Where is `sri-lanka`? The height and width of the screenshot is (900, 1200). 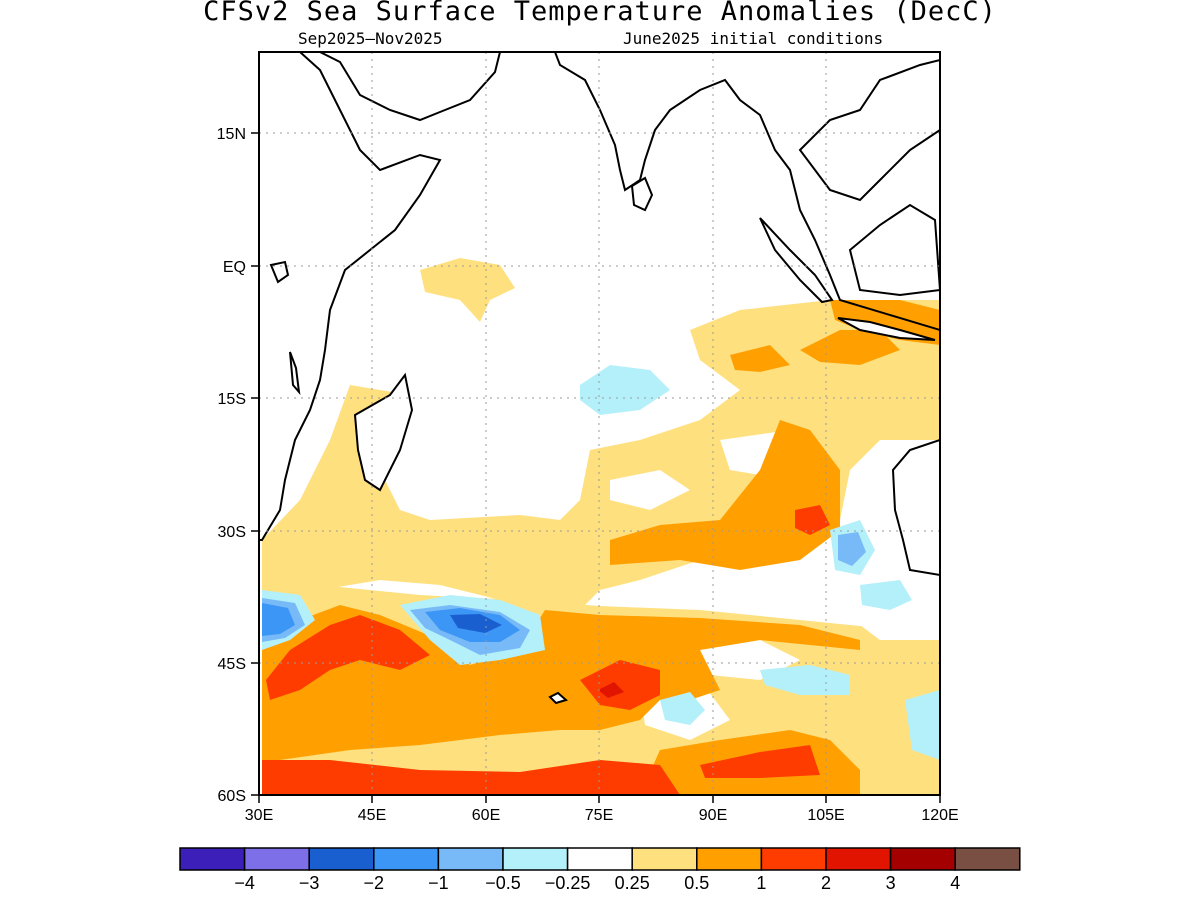
sri-lanka is located at coordinates (642, 194).